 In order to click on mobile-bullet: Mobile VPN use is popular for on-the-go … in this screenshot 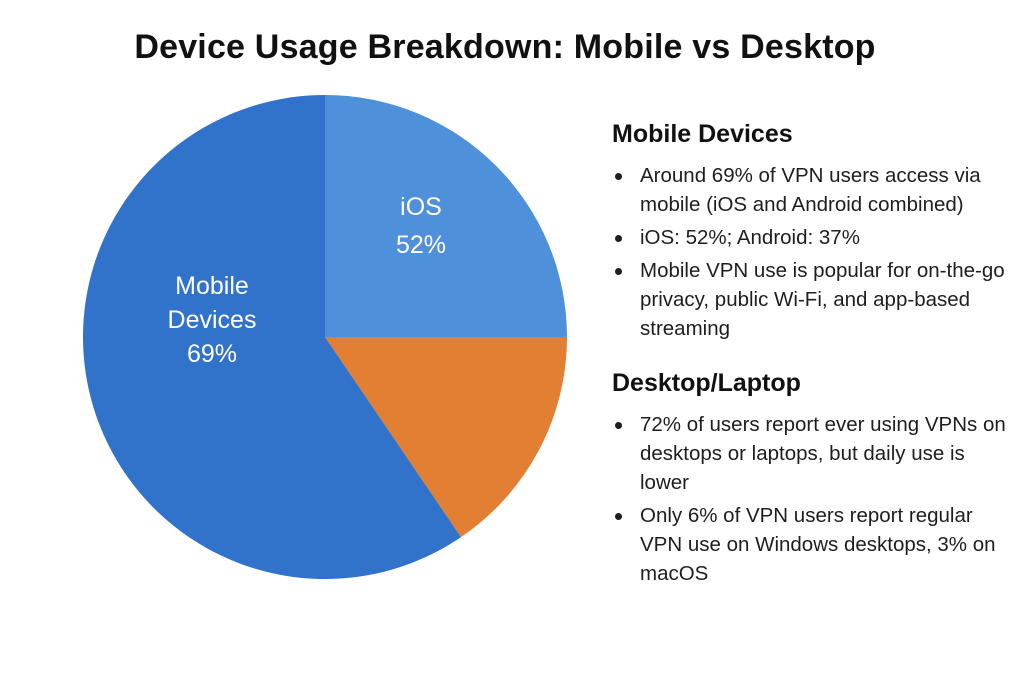, I will do `click(812, 299)`.